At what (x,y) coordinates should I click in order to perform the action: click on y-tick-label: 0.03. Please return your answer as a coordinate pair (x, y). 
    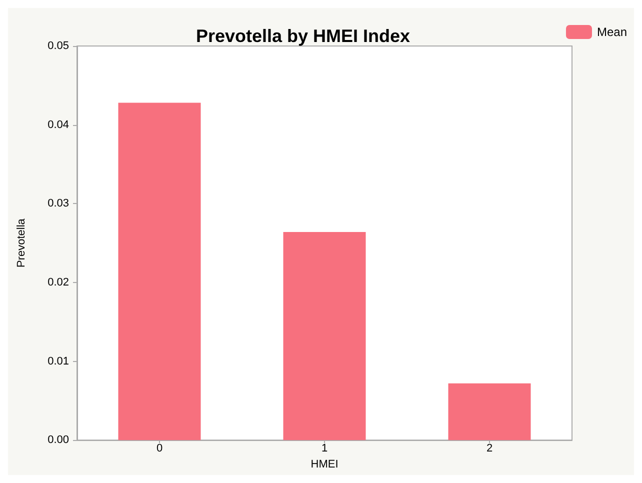
    Looking at the image, I should click on (58, 204).